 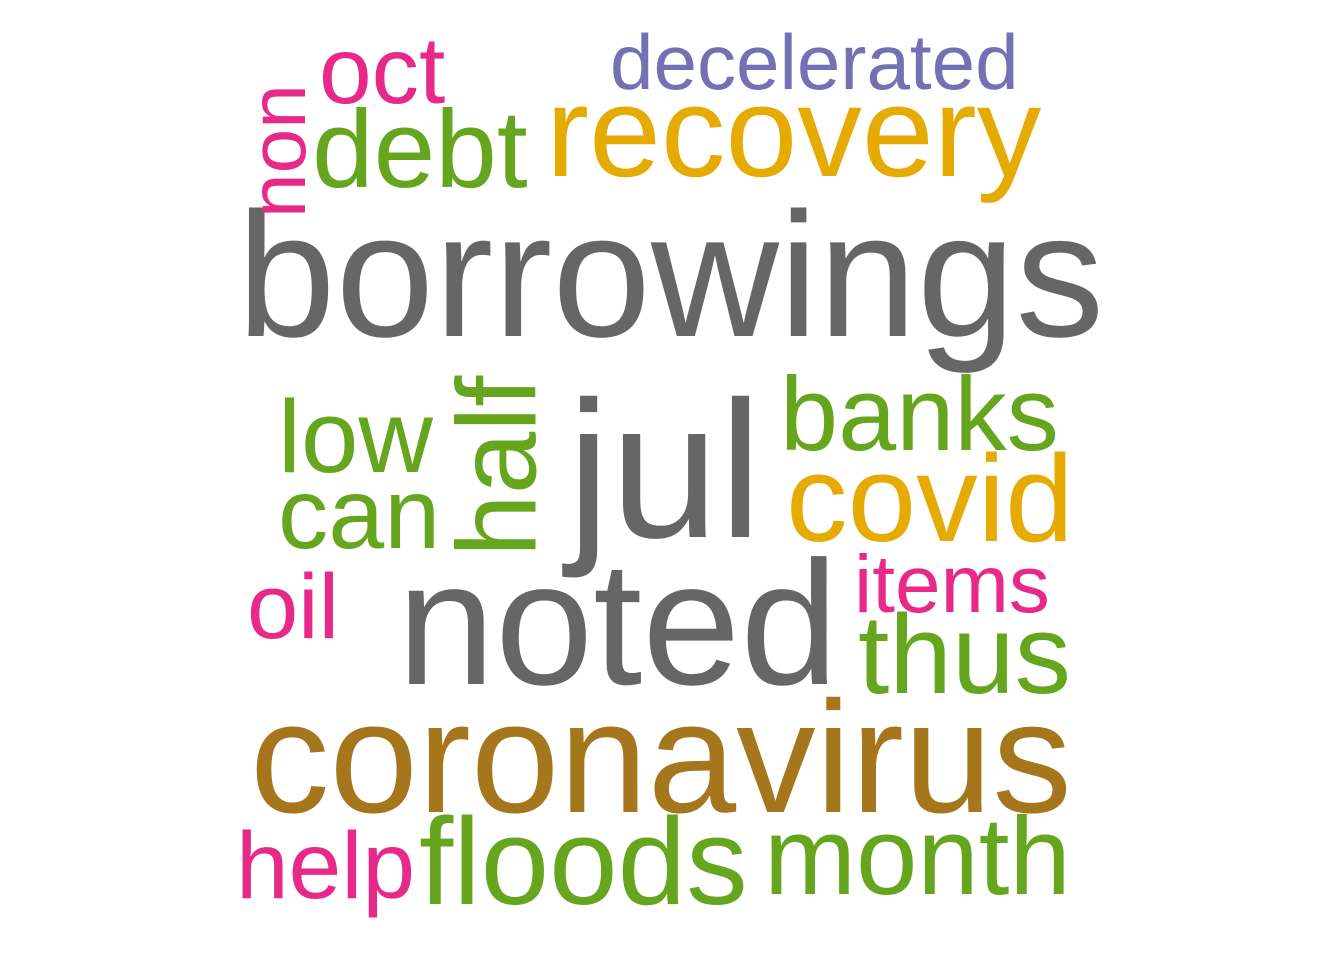 I want to click on word-items: items, so click(x=952, y=584).